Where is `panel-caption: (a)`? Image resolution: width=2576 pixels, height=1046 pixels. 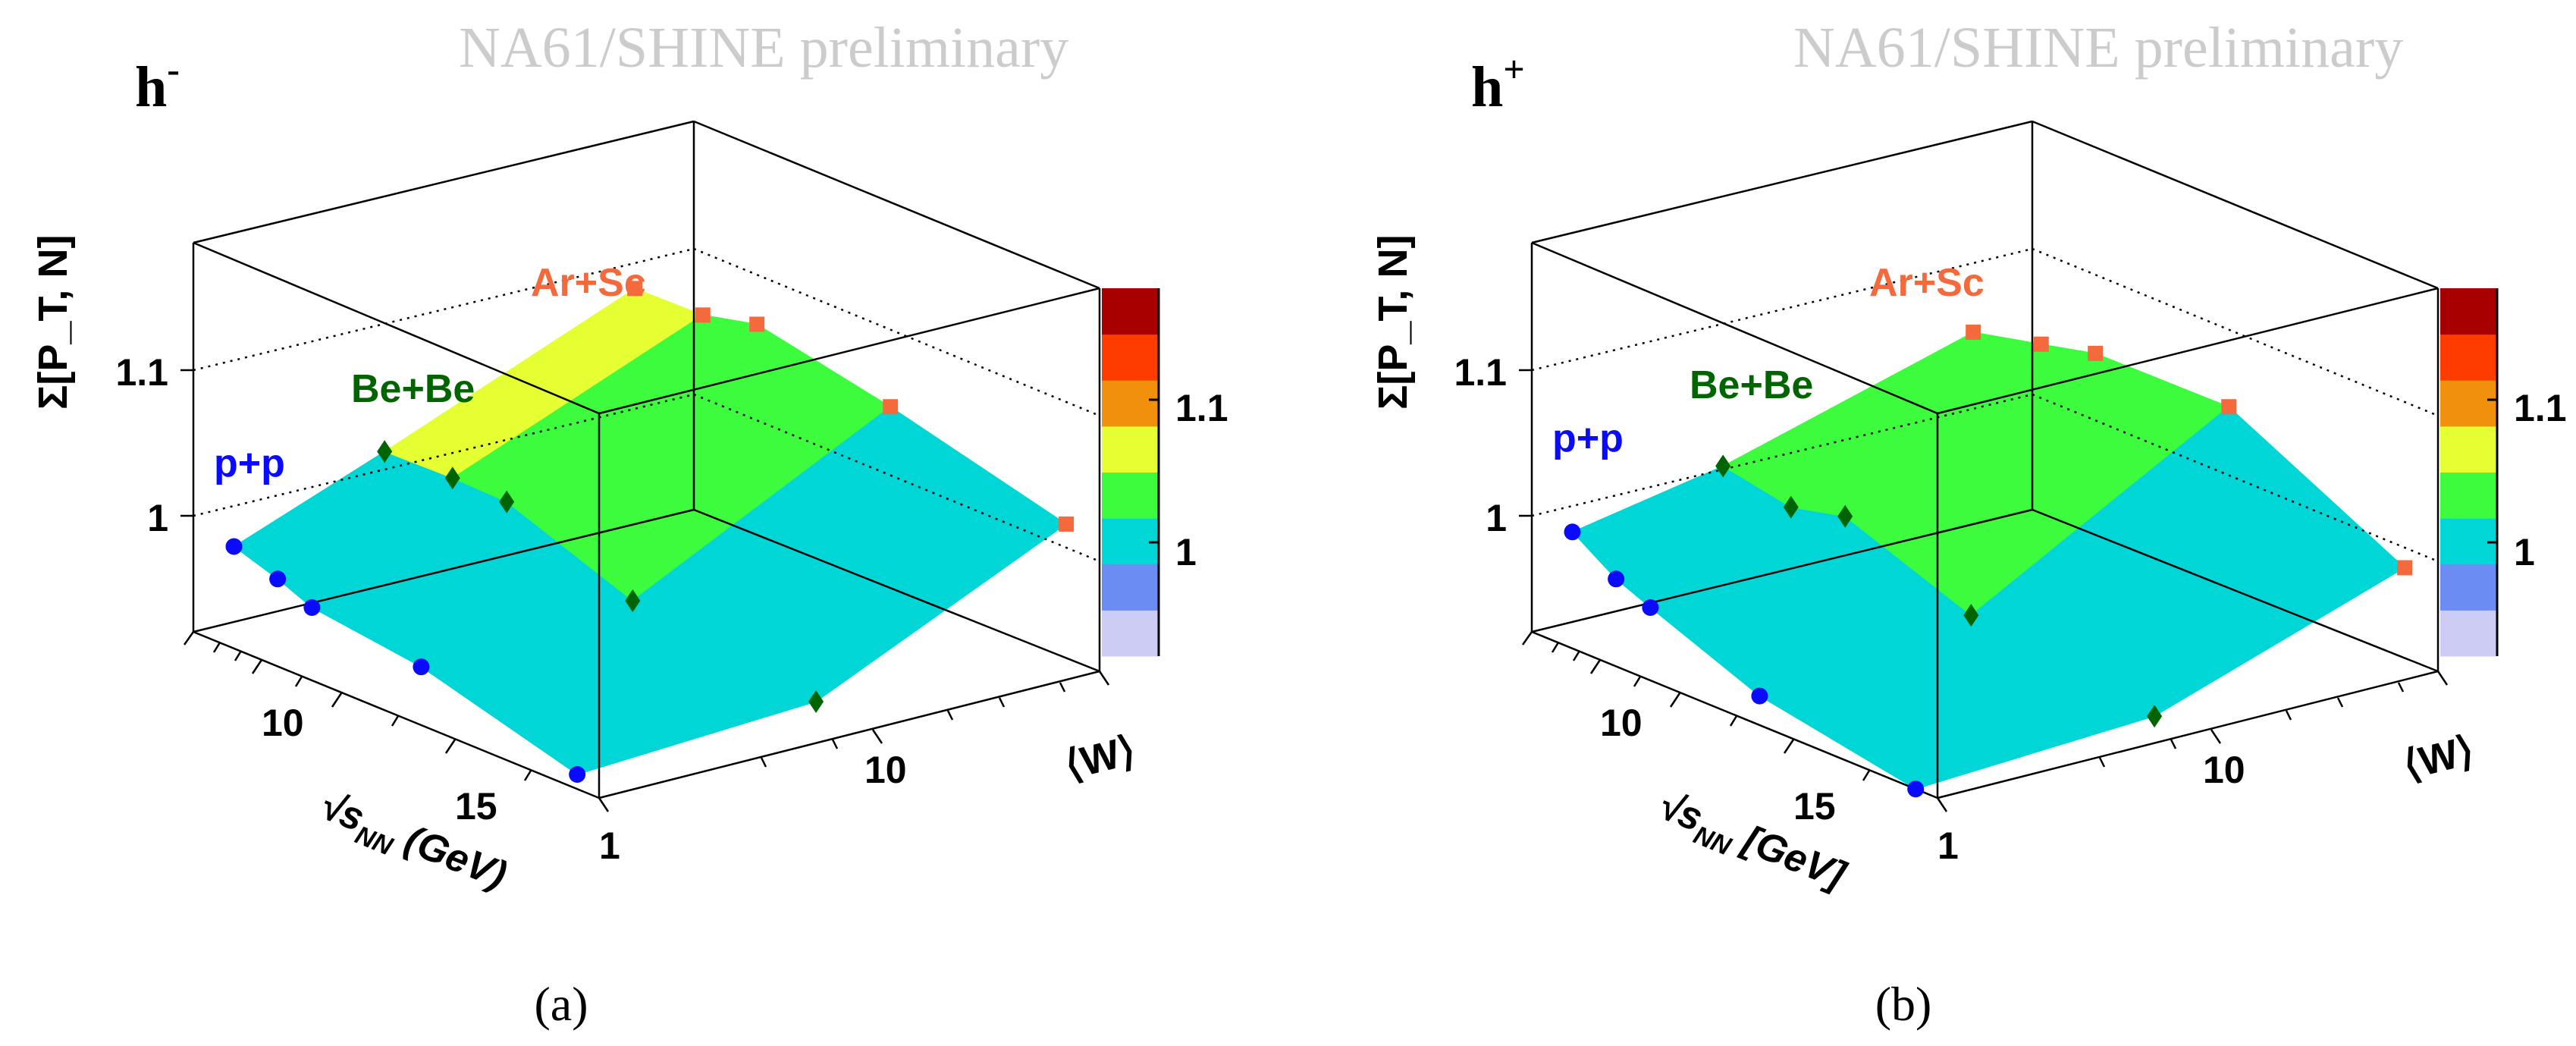
panel-caption: (a) is located at coordinates (561, 1004).